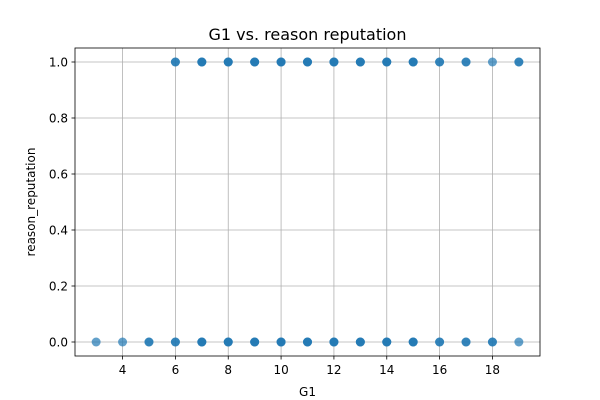 This screenshot has width=600, height=400. Describe the element at coordinates (308, 34) in the screenshot. I see `chart-title: G1 vs. reason reputation` at that location.